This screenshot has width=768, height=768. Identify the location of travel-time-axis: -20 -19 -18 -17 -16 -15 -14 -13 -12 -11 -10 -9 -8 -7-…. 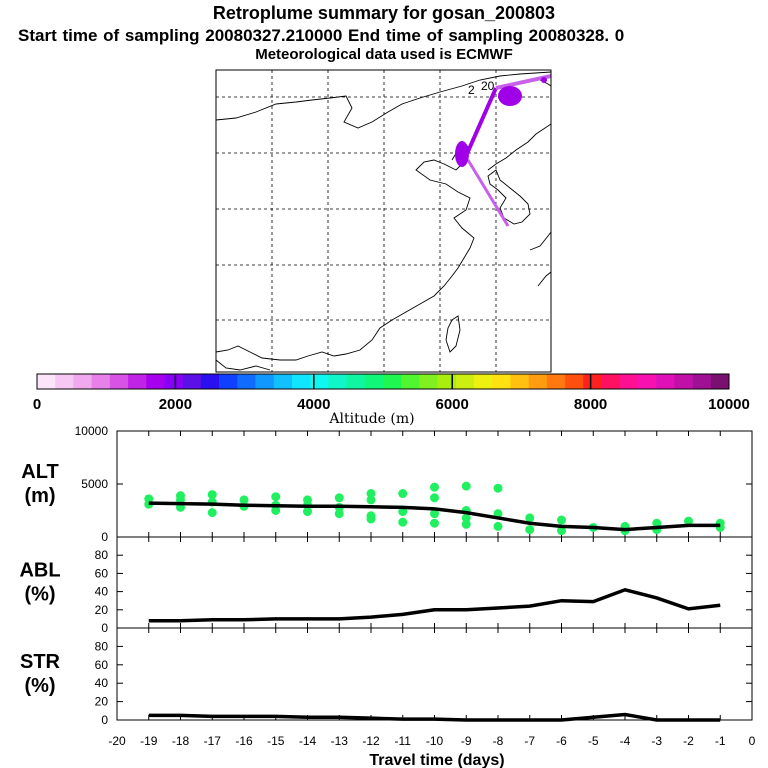
(431, 741).